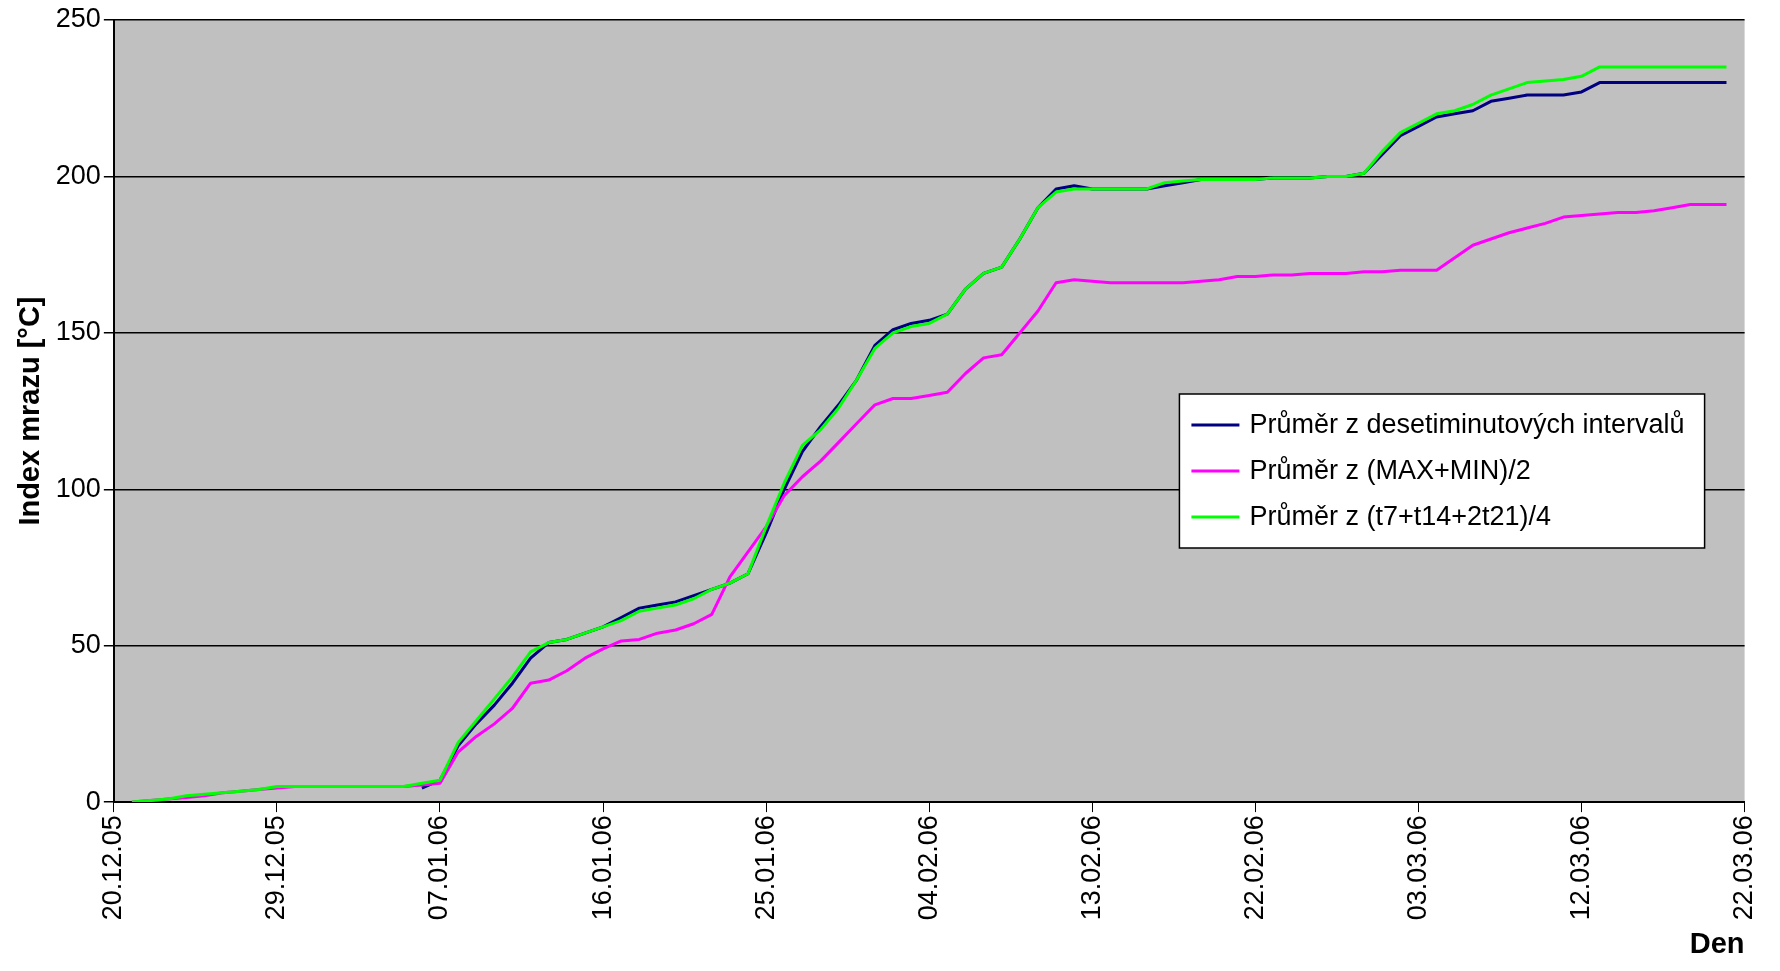 The image size is (1780, 971). I want to click on legend-label: Průměr z desetiminutových intervalů, so click(1467, 423).